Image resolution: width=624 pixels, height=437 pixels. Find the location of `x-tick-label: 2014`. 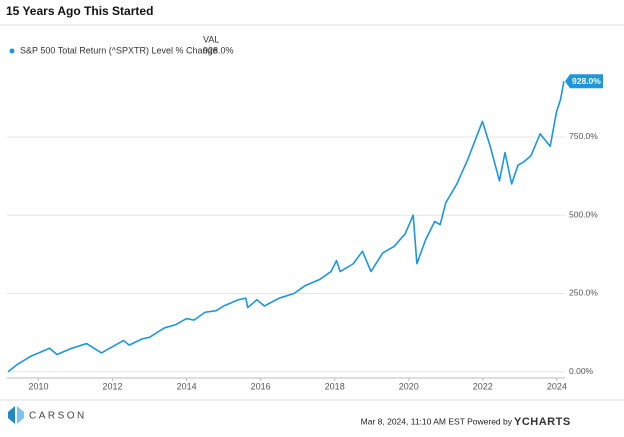

x-tick-label: 2014 is located at coordinates (187, 386).